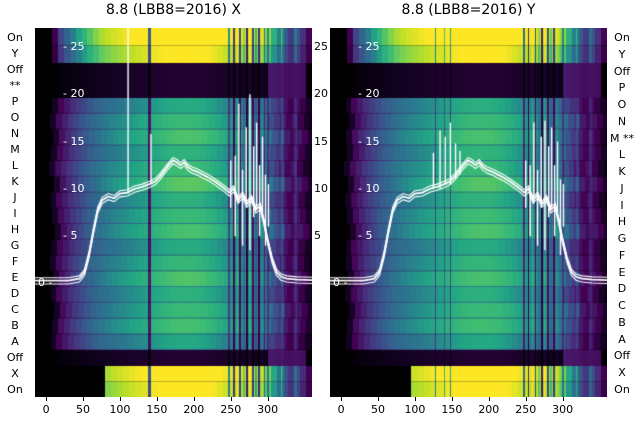 The height and width of the screenshot is (440, 640). I want to click on row-label-right: N, so click(622, 121).